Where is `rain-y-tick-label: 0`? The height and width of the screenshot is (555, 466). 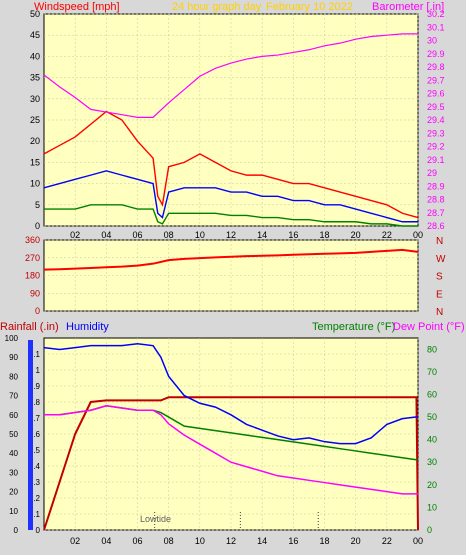
rain-y-tick-label: 0 is located at coordinates (38, 530).